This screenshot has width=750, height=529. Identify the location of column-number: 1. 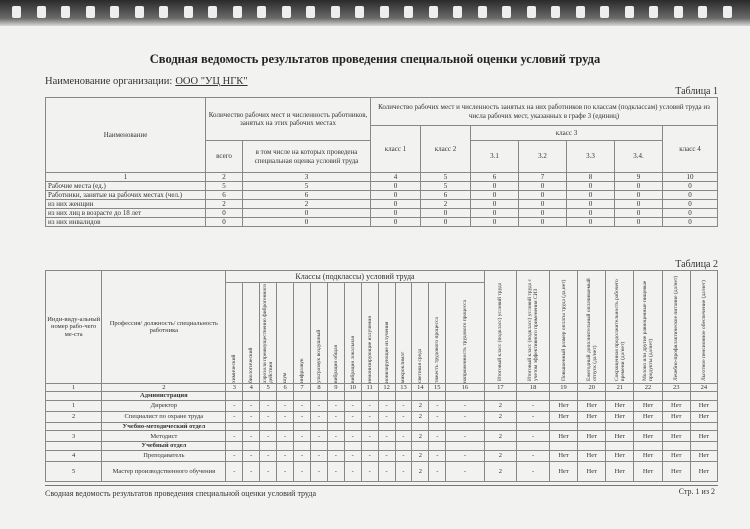
(125, 177).